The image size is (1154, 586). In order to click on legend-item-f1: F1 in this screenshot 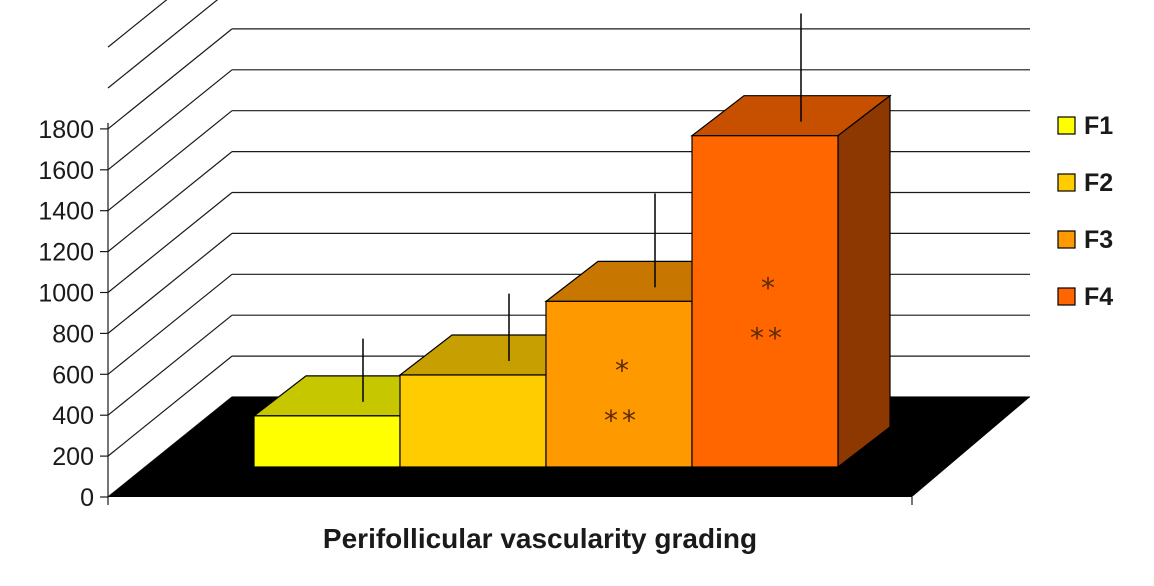, I will do `click(1085, 126)`.